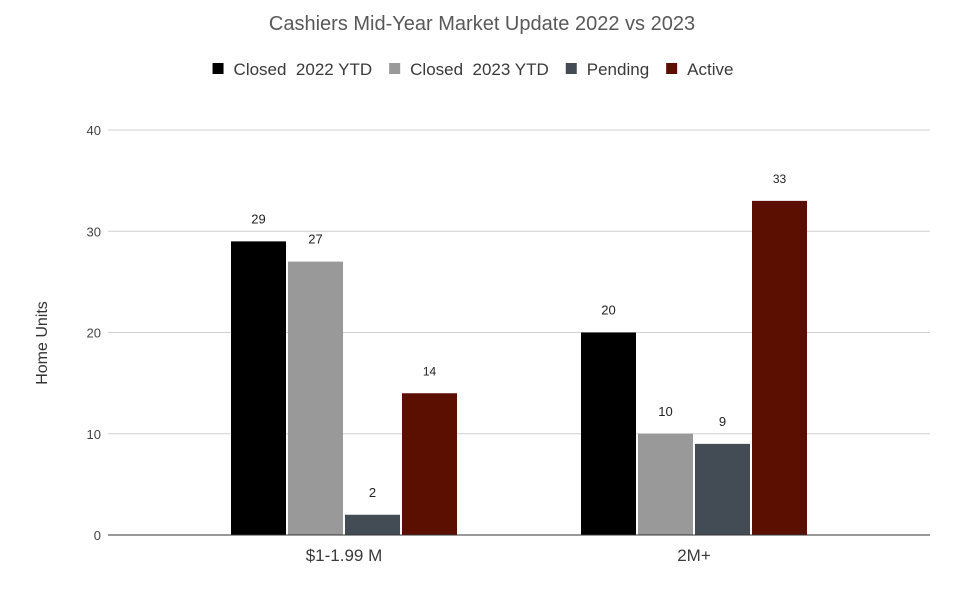  I want to click on y-axis-label: Home Units, so click(42, 343).